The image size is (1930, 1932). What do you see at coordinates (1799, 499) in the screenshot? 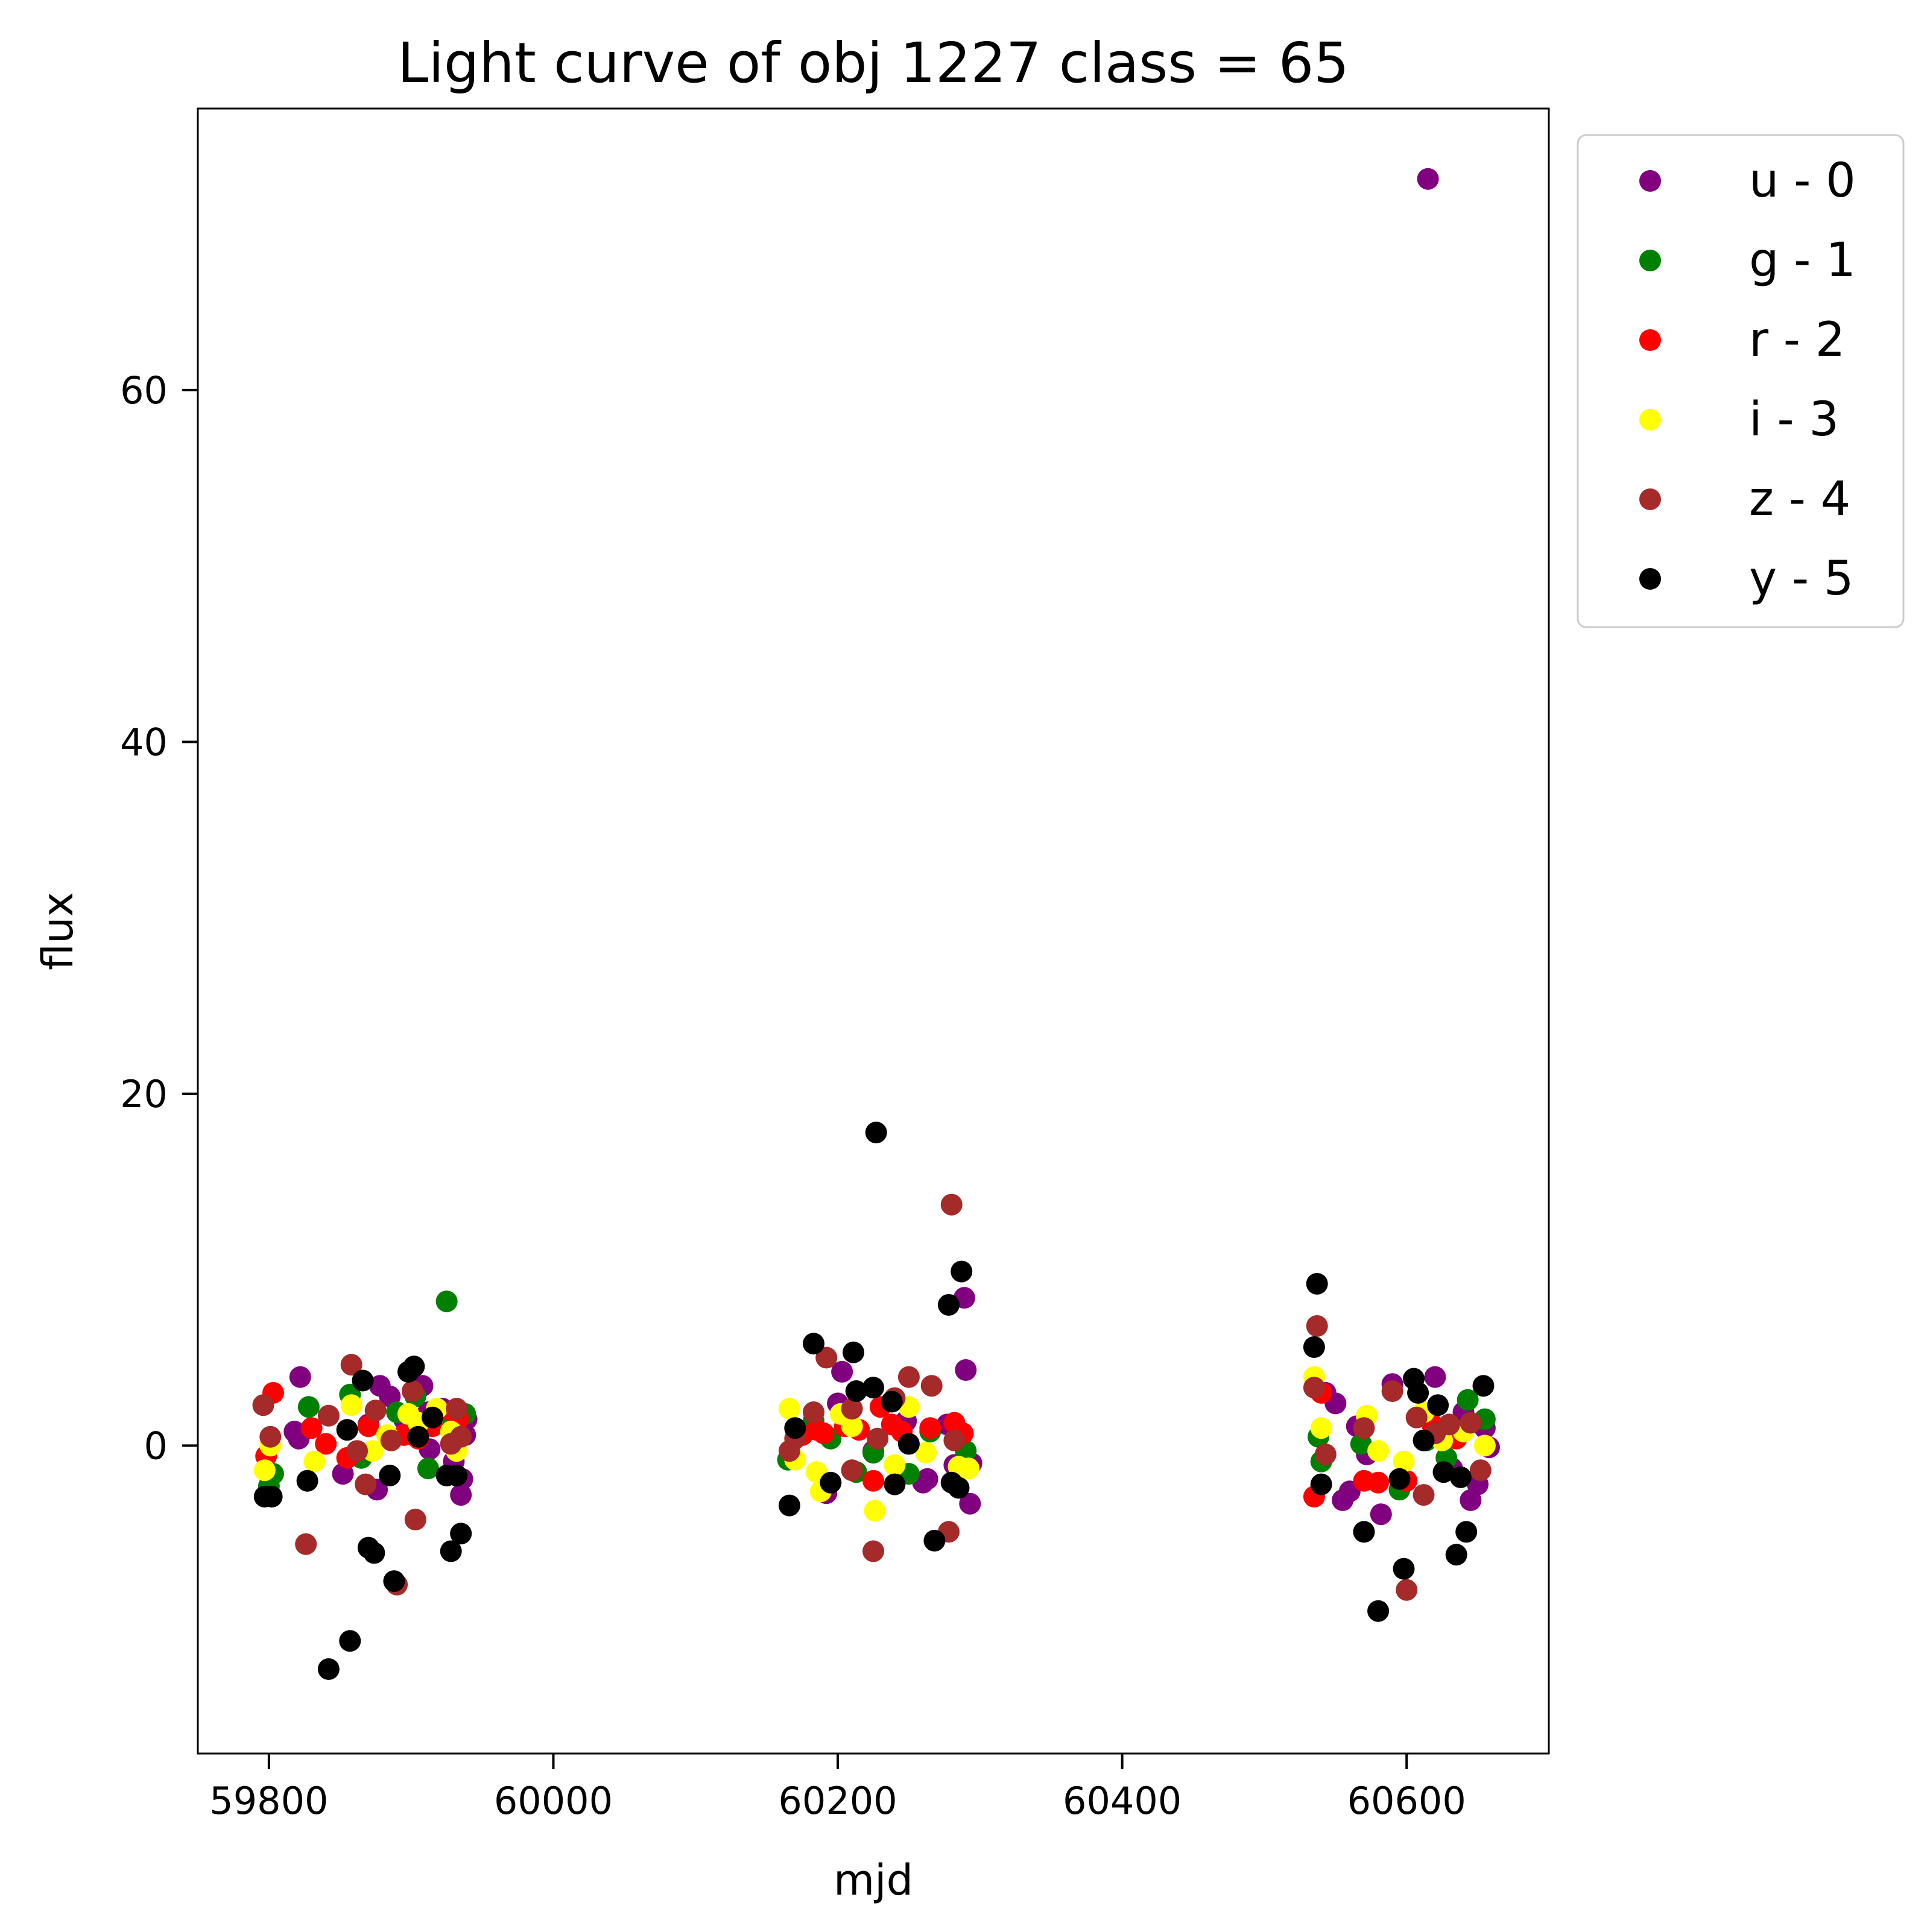
I see `legend-label-4: z - 4` at bounding box center [1799, 499].